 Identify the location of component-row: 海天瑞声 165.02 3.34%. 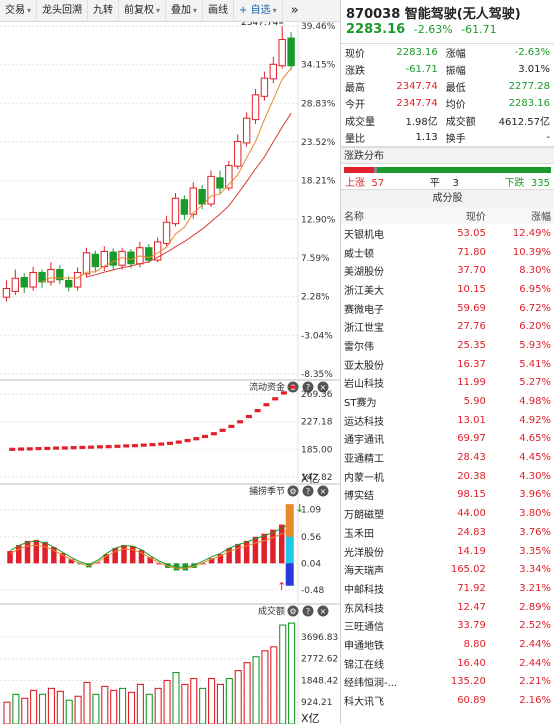
(447, 569).